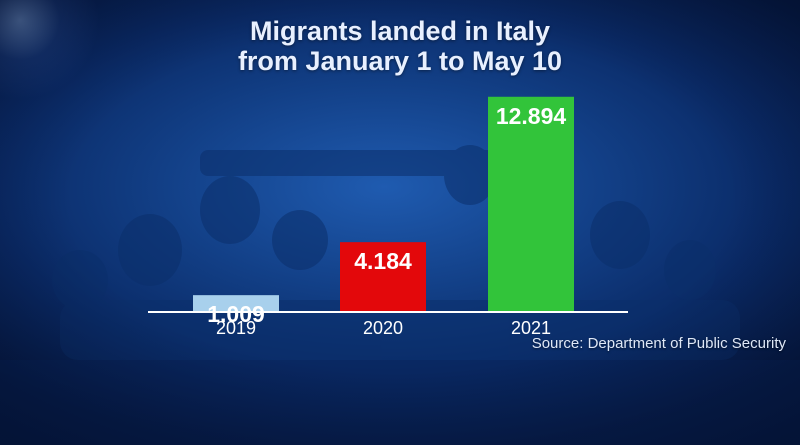  Describe the element at coordinates (531, 328) in the screenshot. I see `x-tick-label-2021: 2021` at that location.